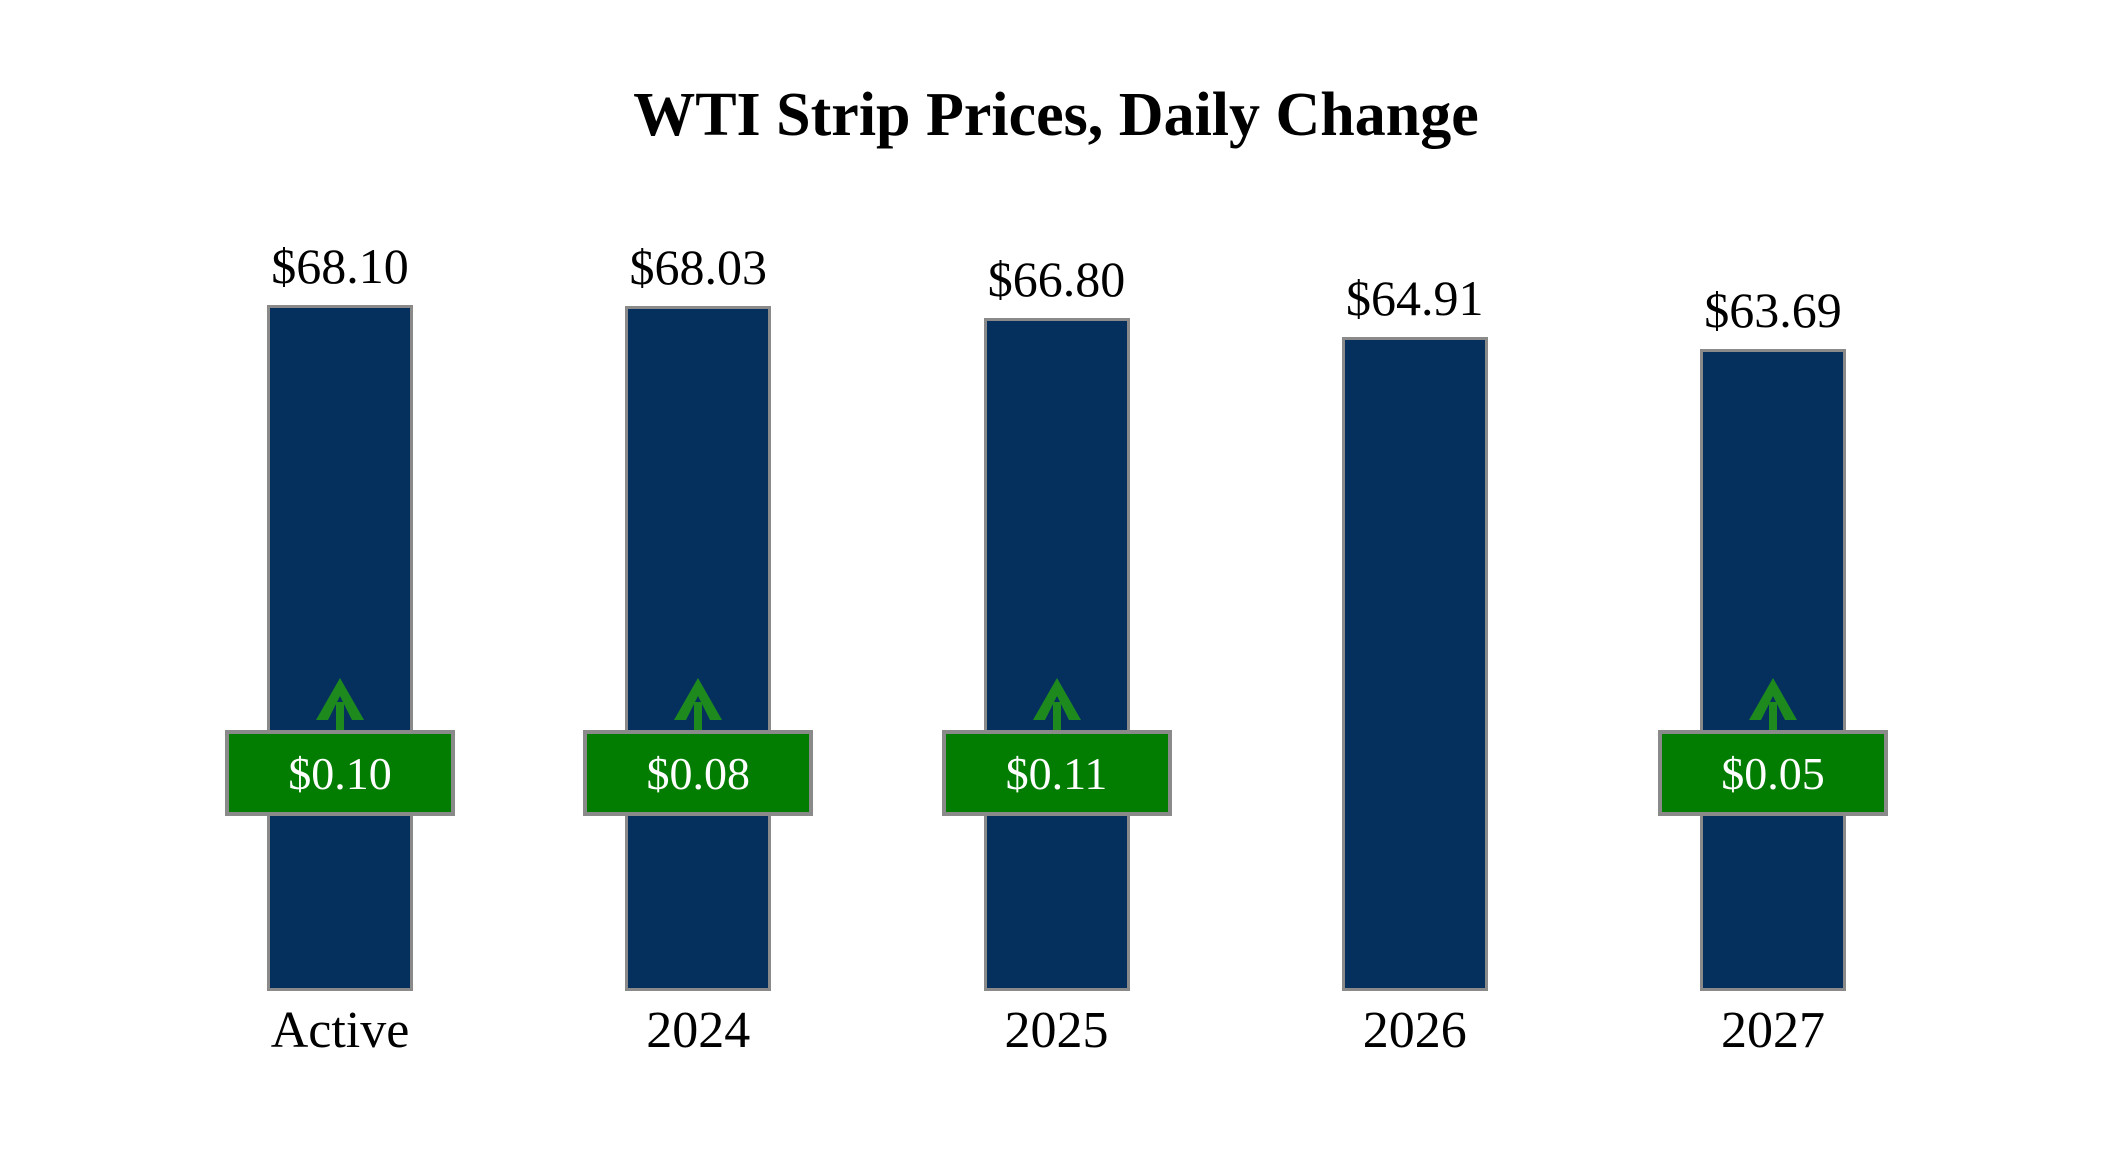 The width and height of the screenshot is (2112, 1152). Describe the element at coordinates (1415, 298) in the screenshot. I see `bar-value-label: $64.91` at that location.